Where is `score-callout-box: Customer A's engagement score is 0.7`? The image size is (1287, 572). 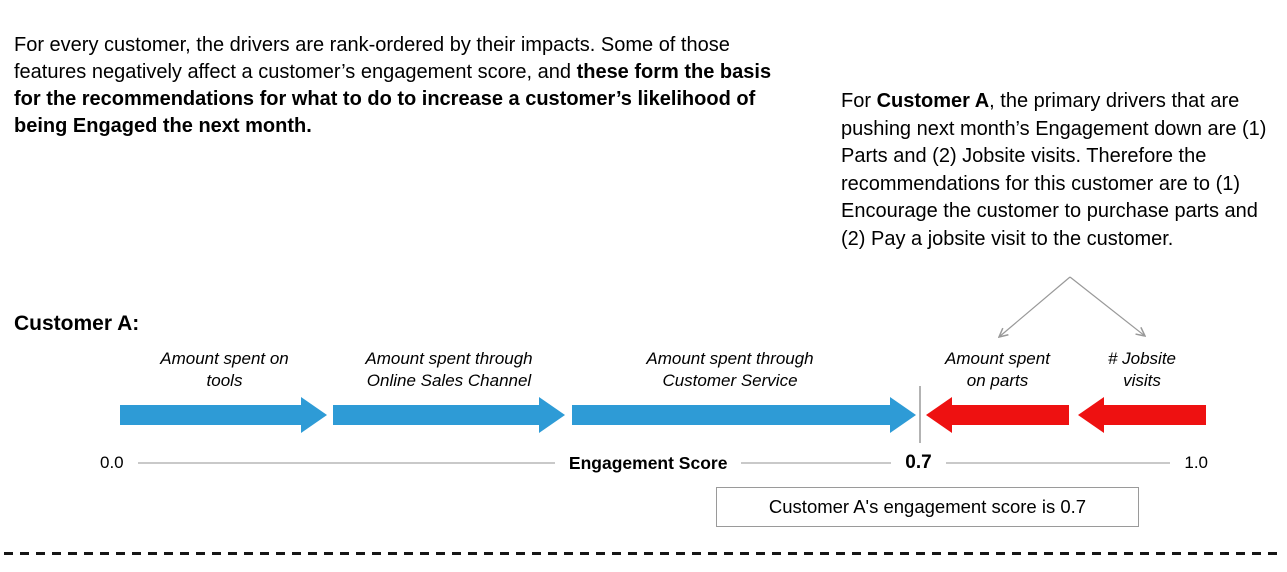
score-callout-box: Customer A's engagement score is 0.7 is located at coordinates (927, 507).